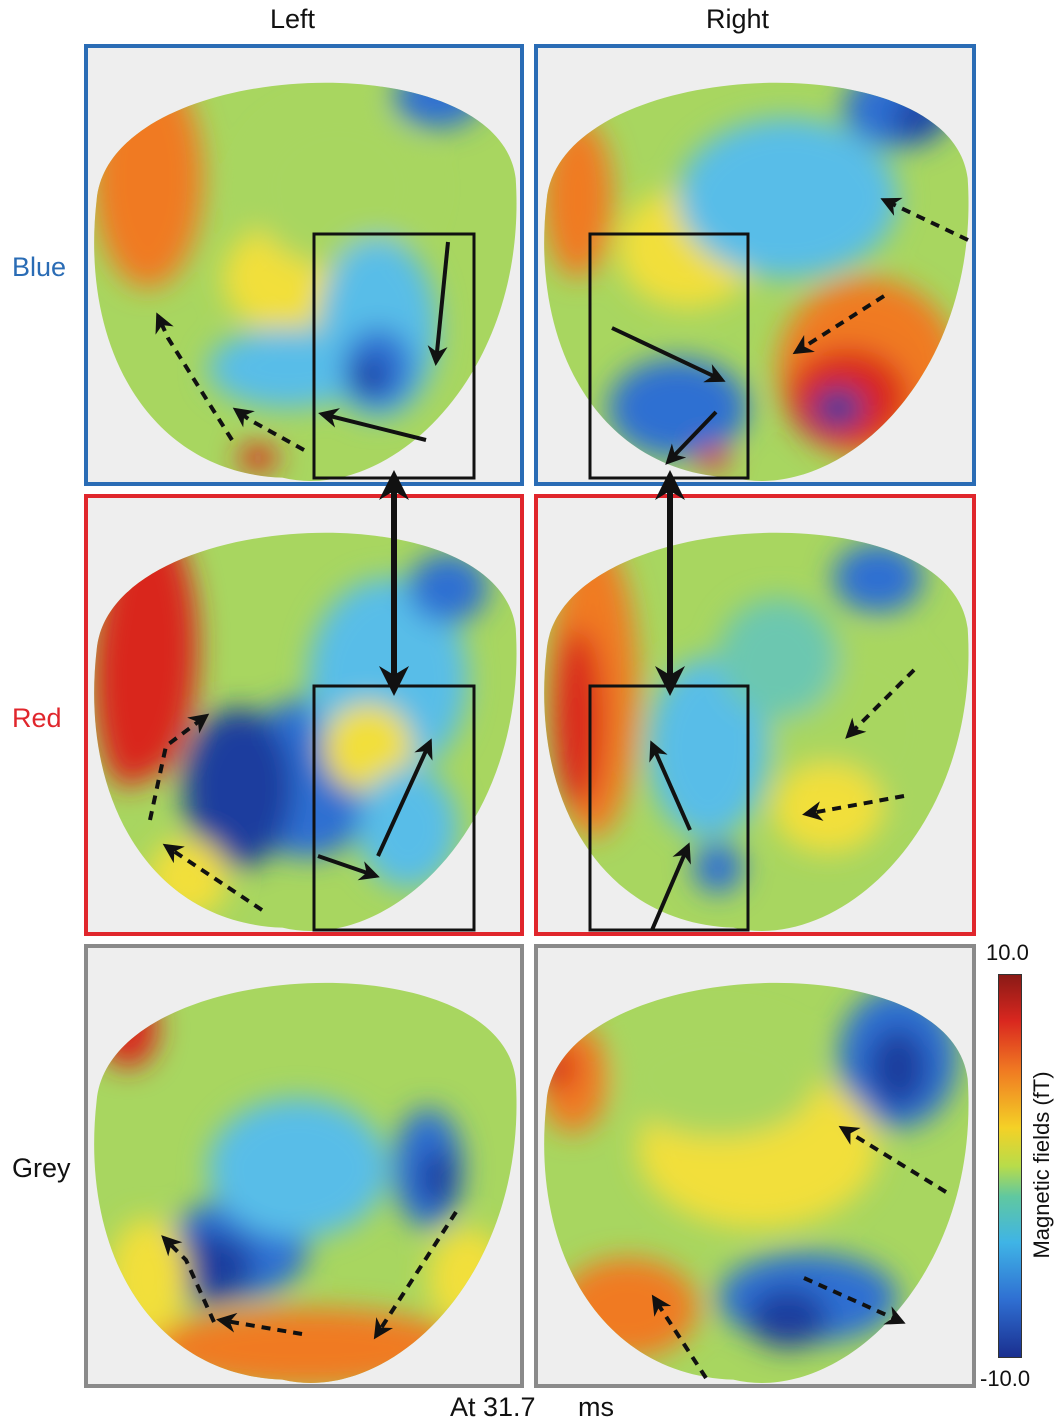 The width and height of the screenshot is (1057, 1425). What do you see at coordinates (1007, 952) in the screenshot?
I see `colorbar-max: 10.0` at bounding box center [1007, 952].